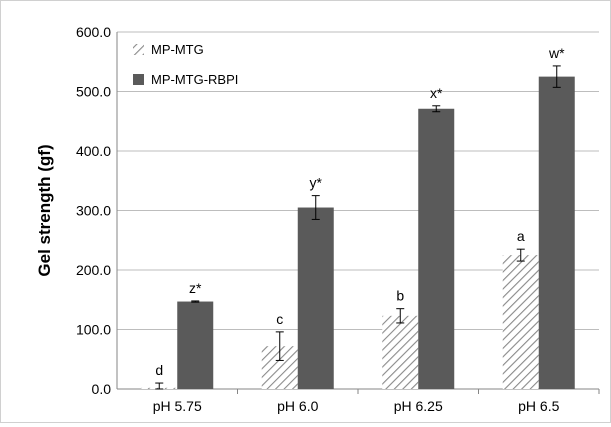  What do you see at coordinates (177, 49) in the screenshot?
I see `legend-label: MP-MTG` at bounding box center [177, 49].